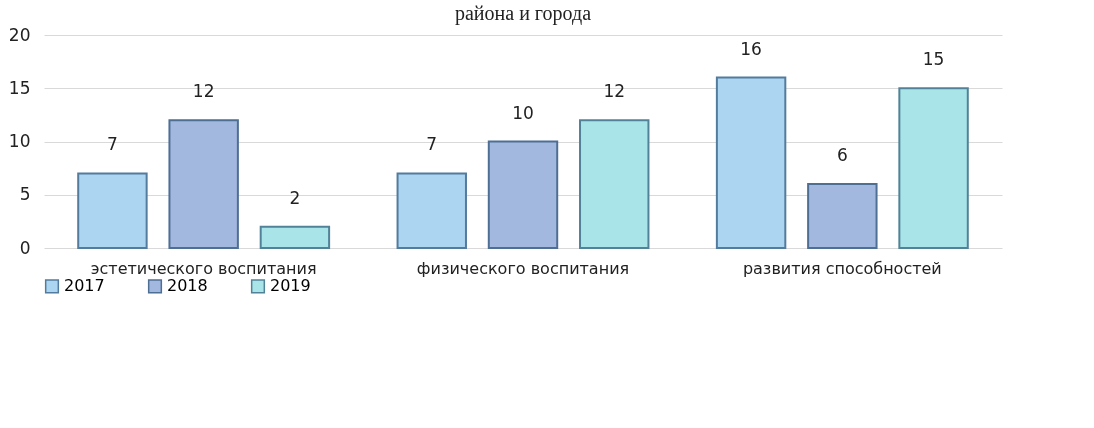  What do you see at coordinates (187, 286) in the screenshot?
I see `legend-label: 2018` at bounding box center [187, 286].